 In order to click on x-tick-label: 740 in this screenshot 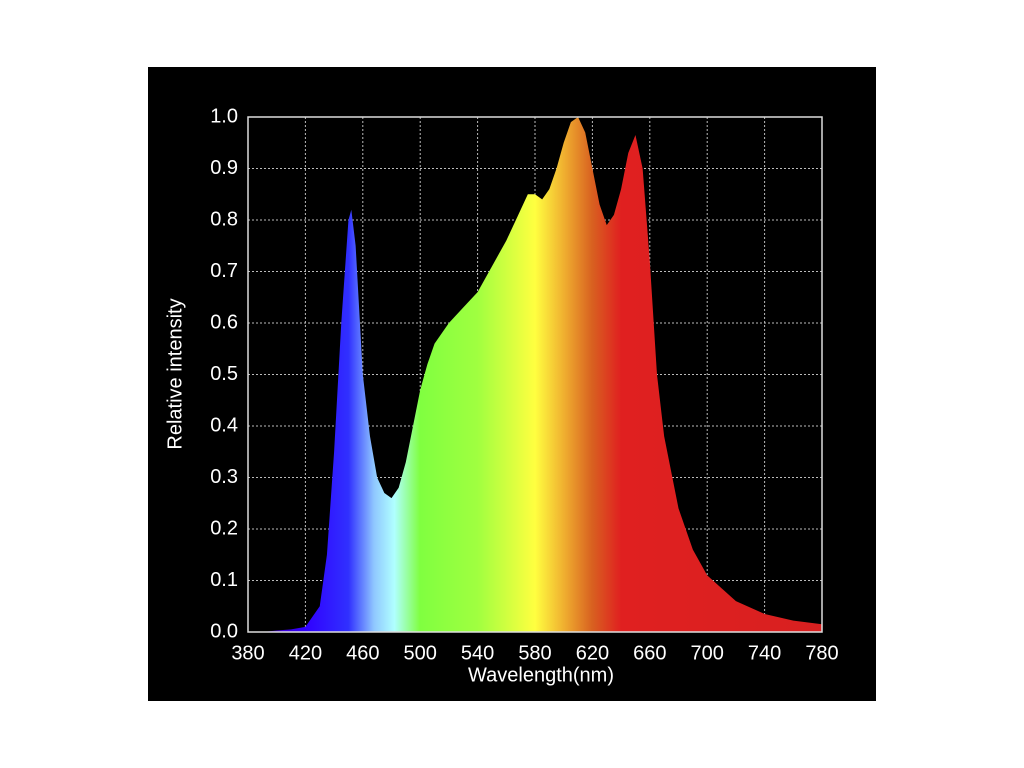, I will do `click(764, 653)`.